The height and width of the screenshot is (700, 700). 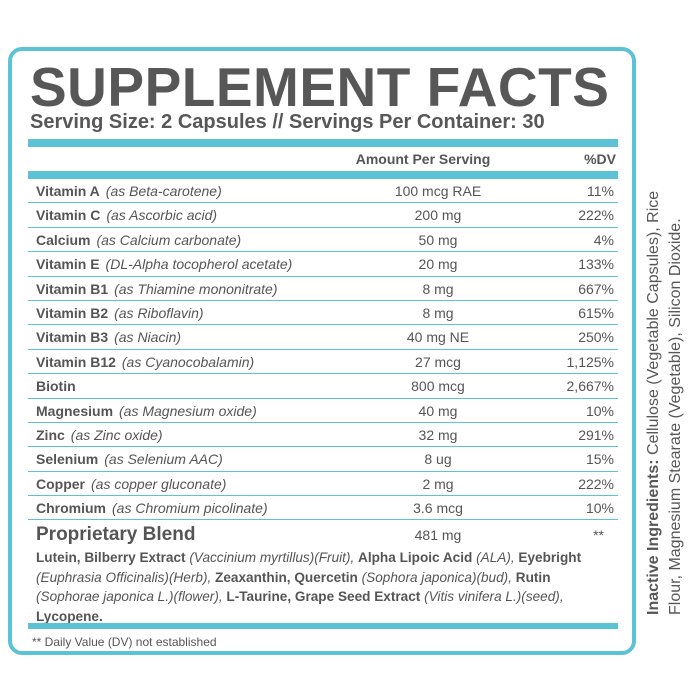 I want to click on nutrient-amount: 50 mg, so click(x=438, y=239).